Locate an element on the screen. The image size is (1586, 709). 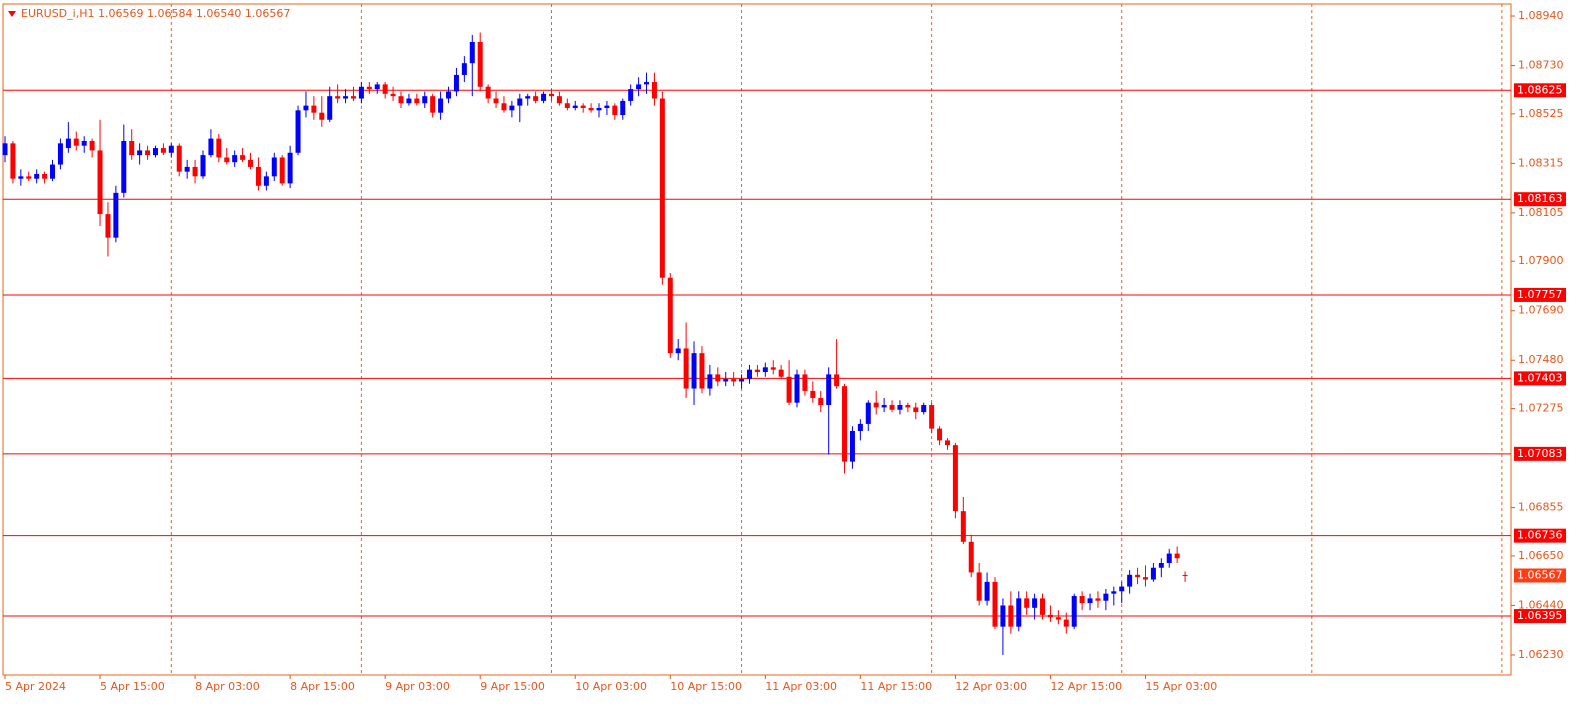
x-tick-label: 9 Apr 15:00 is located at coordinates (512, 686).